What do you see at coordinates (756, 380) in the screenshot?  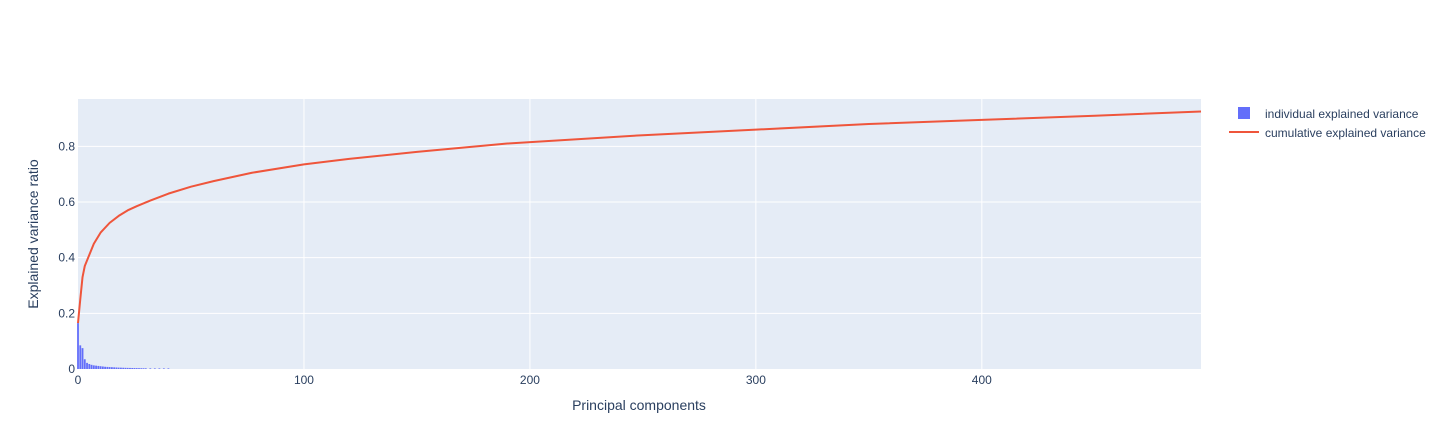 I see `x-tick-label: 300` at bounding box center [756, 380].